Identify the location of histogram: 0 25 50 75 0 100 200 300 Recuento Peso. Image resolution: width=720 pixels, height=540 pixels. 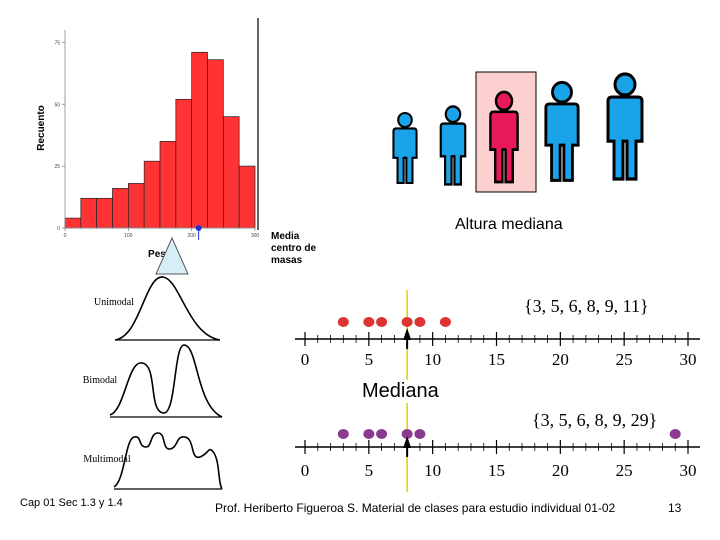
(148, 146).